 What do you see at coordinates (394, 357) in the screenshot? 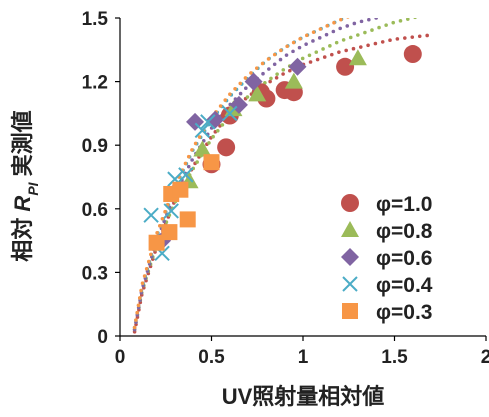
I see `x-tick-label: 1.5` at bounding box center [394, 357].